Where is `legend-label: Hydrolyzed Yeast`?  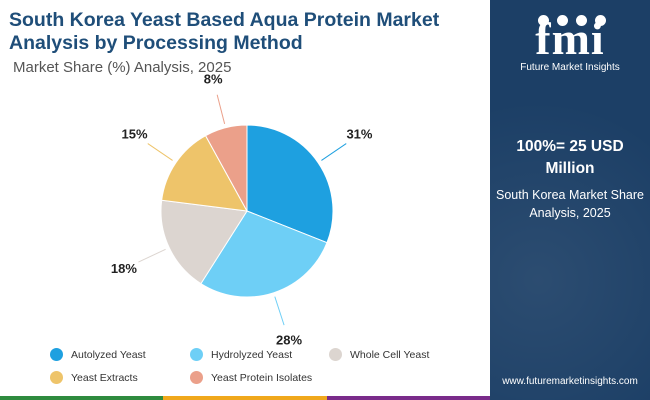
legend-label: Hydrolyzed Yeast is located at coordinates (252, 354).